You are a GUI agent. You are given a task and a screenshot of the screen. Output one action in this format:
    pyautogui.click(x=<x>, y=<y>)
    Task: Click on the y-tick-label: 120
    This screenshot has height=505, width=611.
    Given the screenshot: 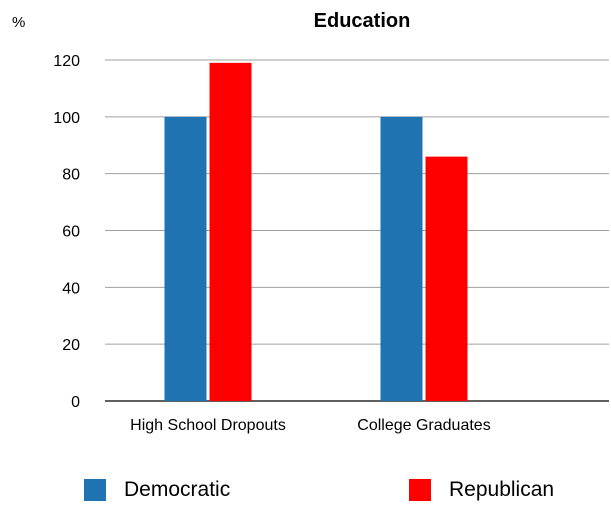 What is the action you would take?
    pyautogui.click(x=66, y=61)
    